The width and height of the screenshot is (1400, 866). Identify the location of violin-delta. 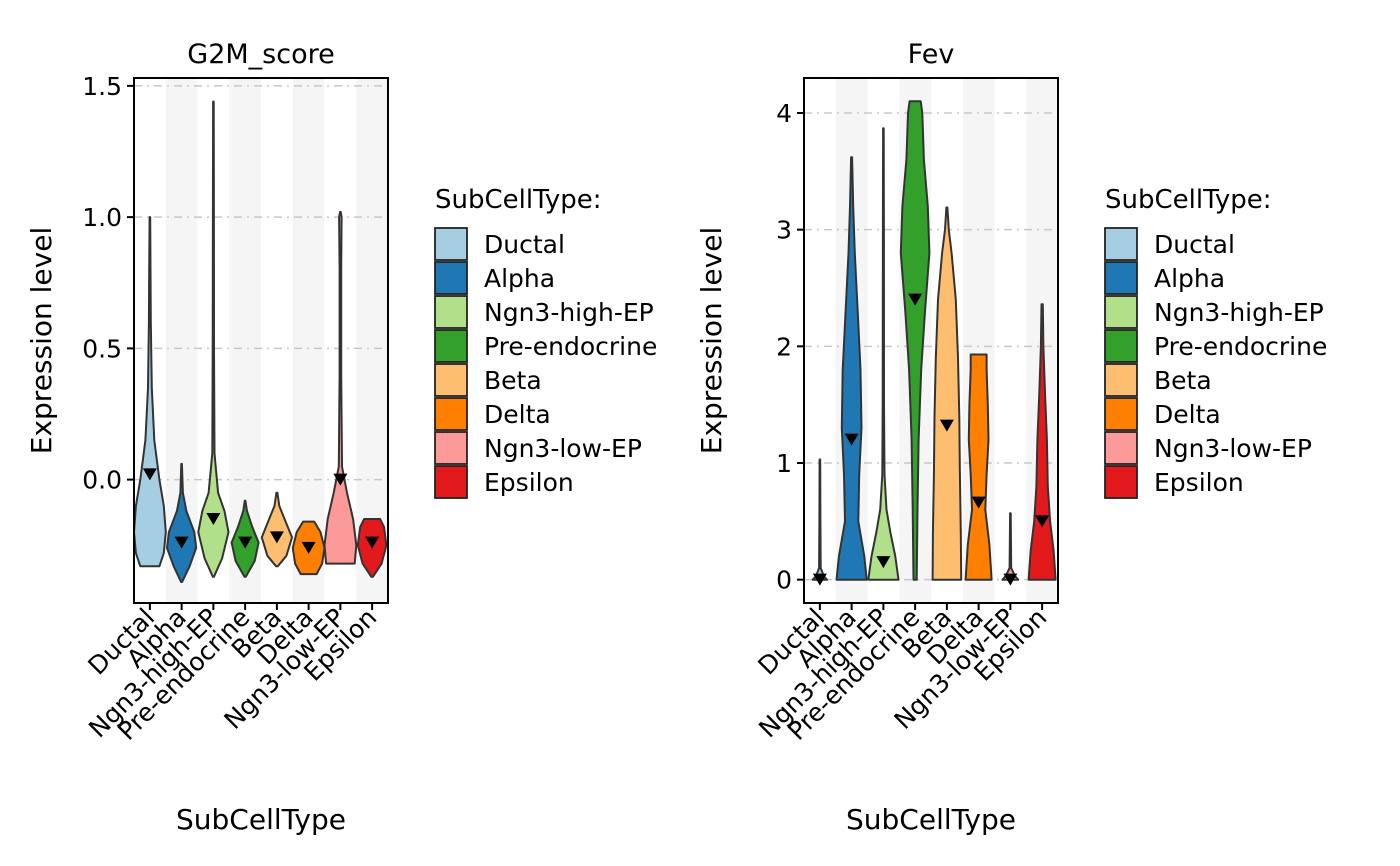
(978, 467).